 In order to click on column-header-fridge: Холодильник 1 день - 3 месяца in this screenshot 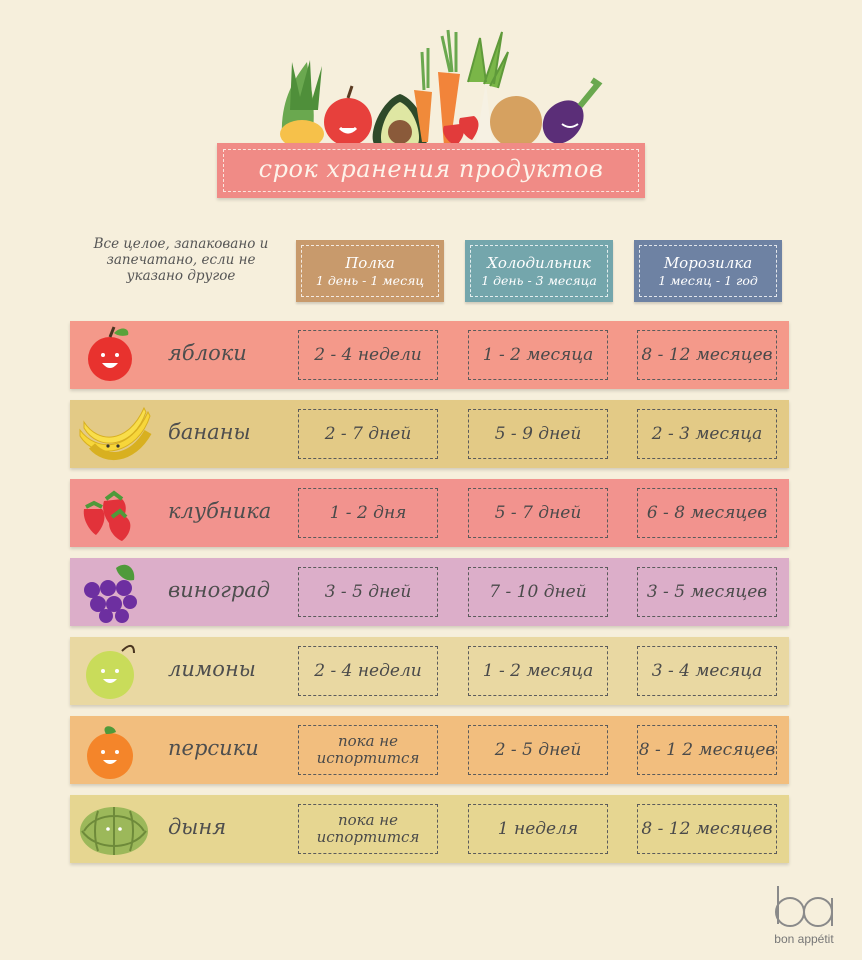, I will do `click(539, 271)`.